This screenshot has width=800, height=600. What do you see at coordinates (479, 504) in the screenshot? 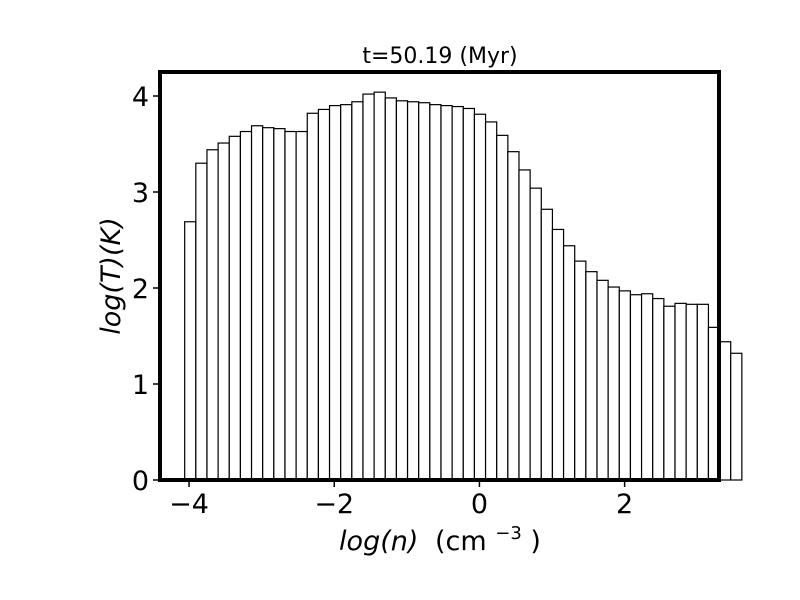
I see `x-tick-label: 0` at bounding box center [479, 504].